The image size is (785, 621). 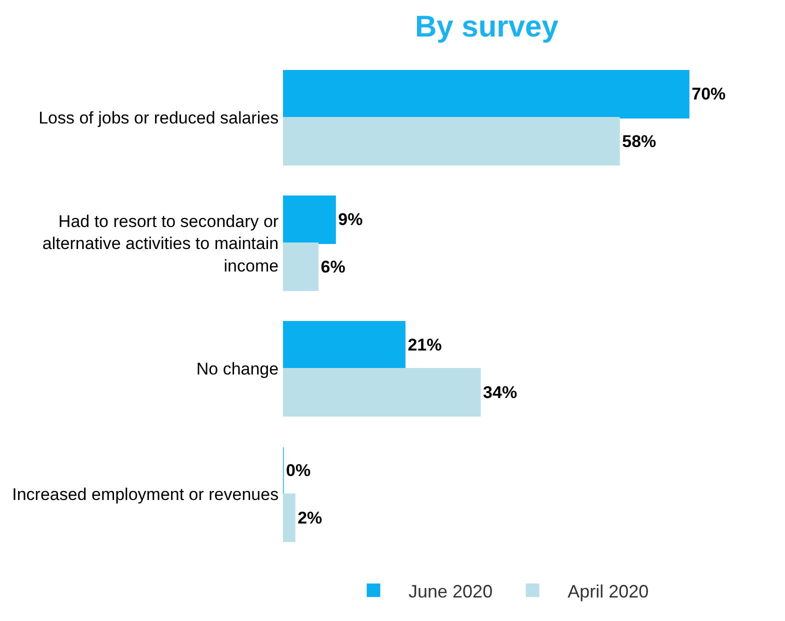 What do you see at coordinates (160, 244) in the screenshot?
I see `y-tick-label: Had to resort to secondary or alternative activities to maintain income` at bounding box center [160, 244].